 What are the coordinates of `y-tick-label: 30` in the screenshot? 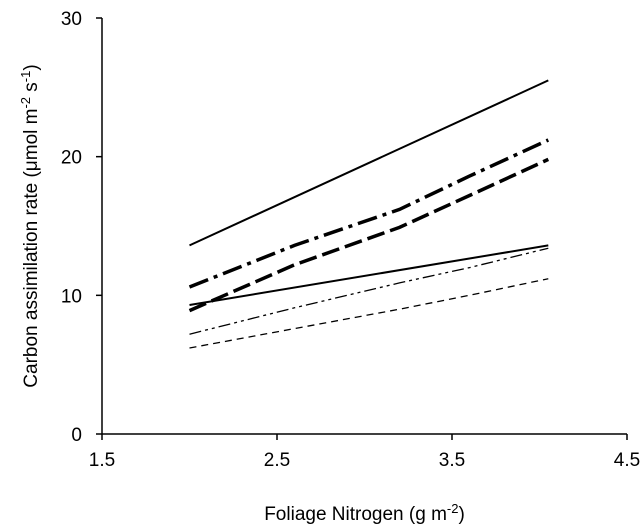 It's located at (71, 19).